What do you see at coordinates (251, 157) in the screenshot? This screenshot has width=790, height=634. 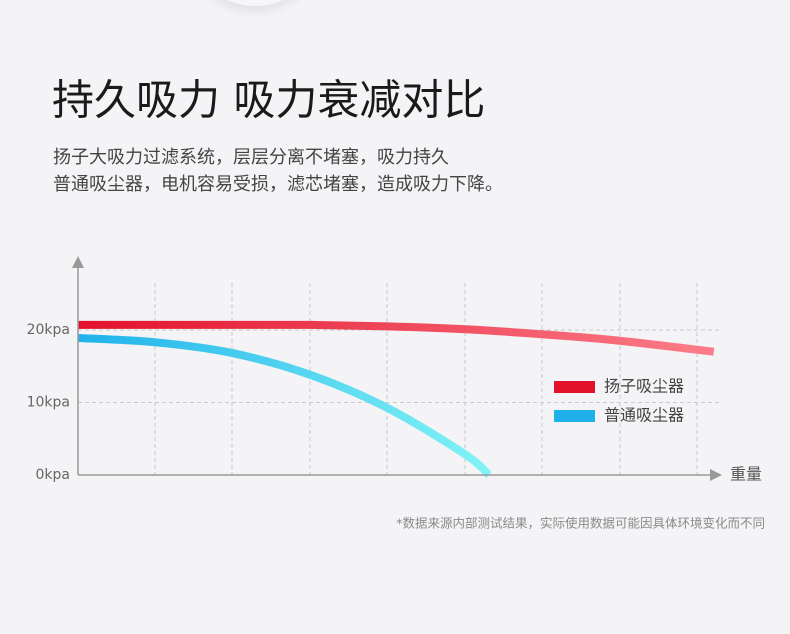 I see `subtitle: 扬子大吸力过滤系统，层层分离不堵塞，吸力持久` at bounding box center [251, 157].